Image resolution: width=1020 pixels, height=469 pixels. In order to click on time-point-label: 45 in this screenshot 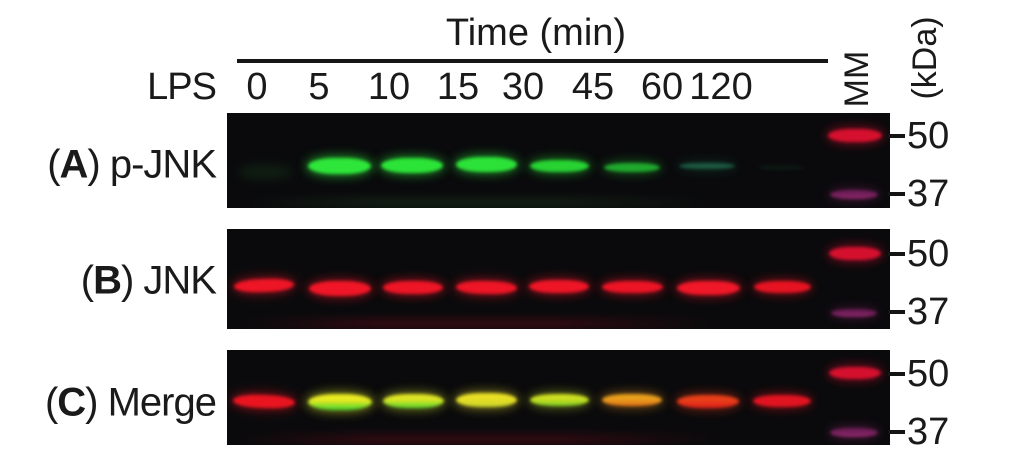, I will do `click(593, 87)`.